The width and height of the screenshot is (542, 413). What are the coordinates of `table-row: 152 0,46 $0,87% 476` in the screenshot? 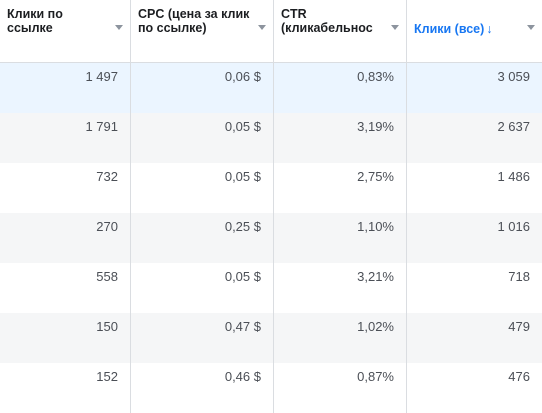 It's located at (271, 388).